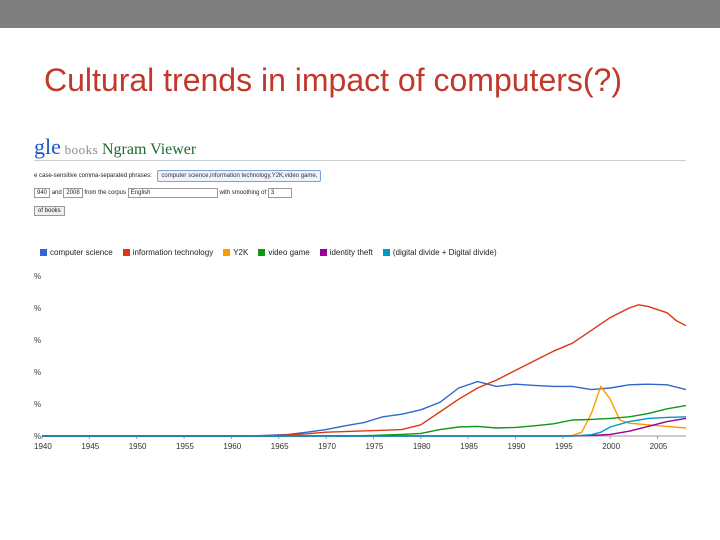 The image size is (720, 540). I want to click on ngram-logo: gle books Ngram Viewer, so click(115, 147).